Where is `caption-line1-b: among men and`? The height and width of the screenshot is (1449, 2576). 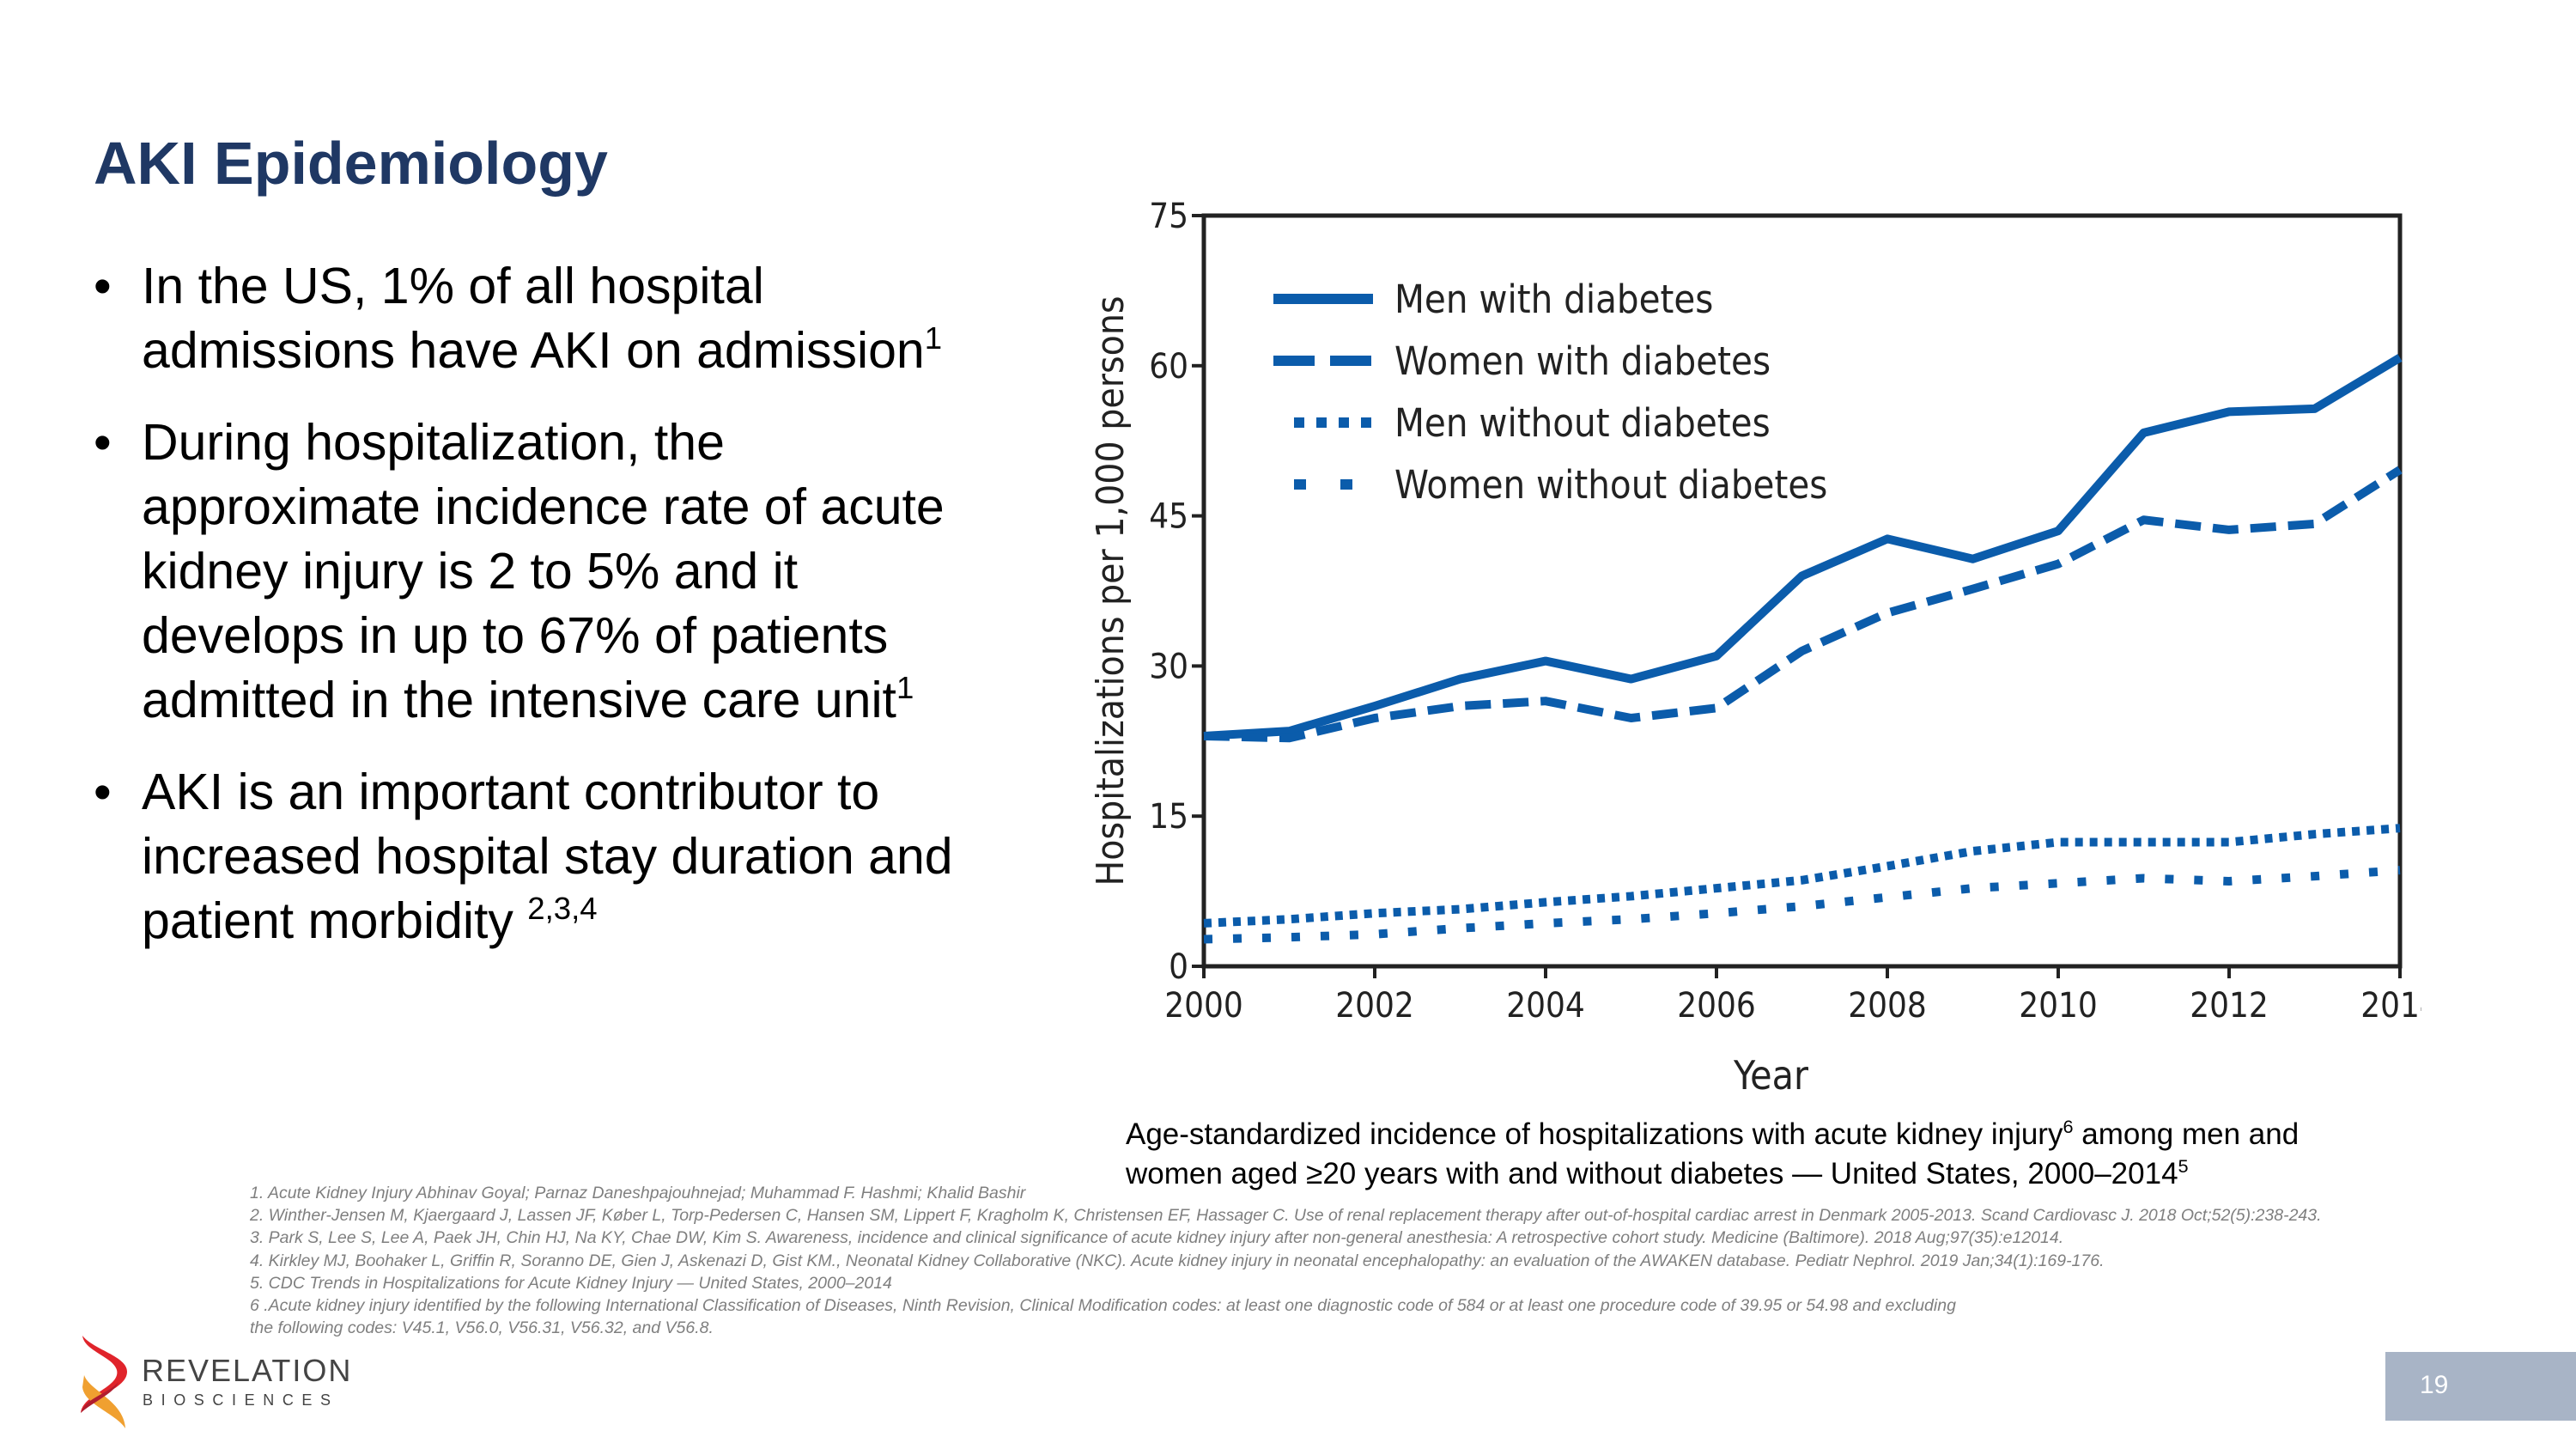
caption-line1-b: among men and is located at coordinates (2186, 1134).